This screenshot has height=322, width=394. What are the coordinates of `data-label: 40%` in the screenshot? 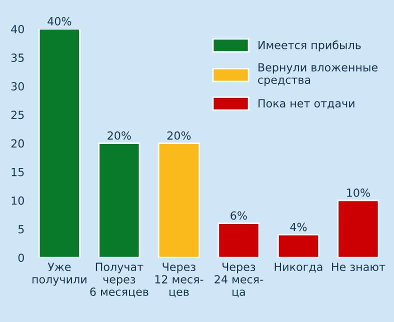 It's located at (60, 21).